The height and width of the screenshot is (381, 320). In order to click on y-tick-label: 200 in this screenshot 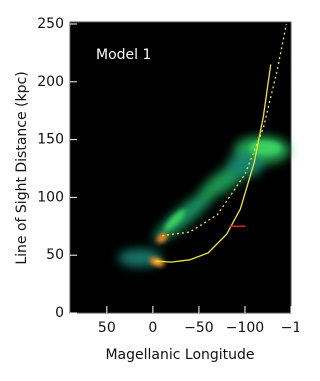, I will do `click(50, 82)`.